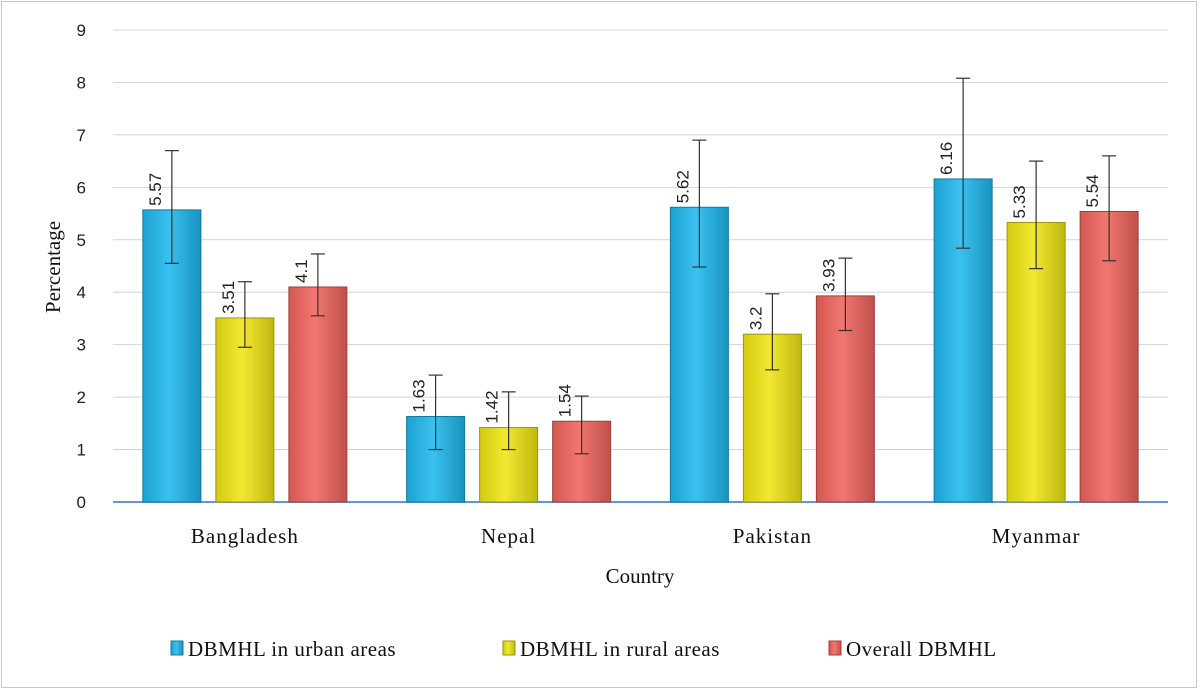 Image resolution: width=1200 pixels, height=691 pixels. Describe the element at coordinates (81, 450) in the screenshot. I see `y-tick-label: 1` at that location.